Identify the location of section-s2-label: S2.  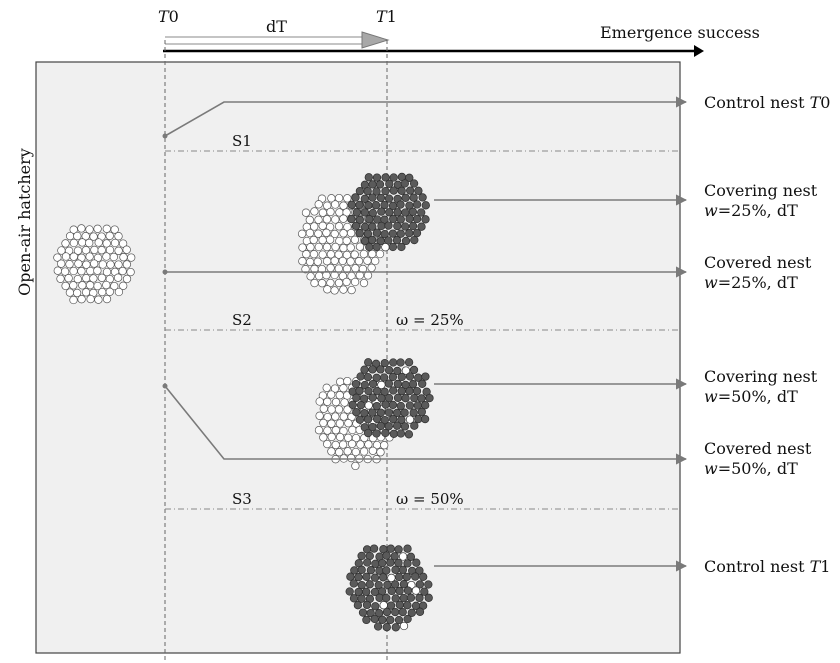
(242, 320).